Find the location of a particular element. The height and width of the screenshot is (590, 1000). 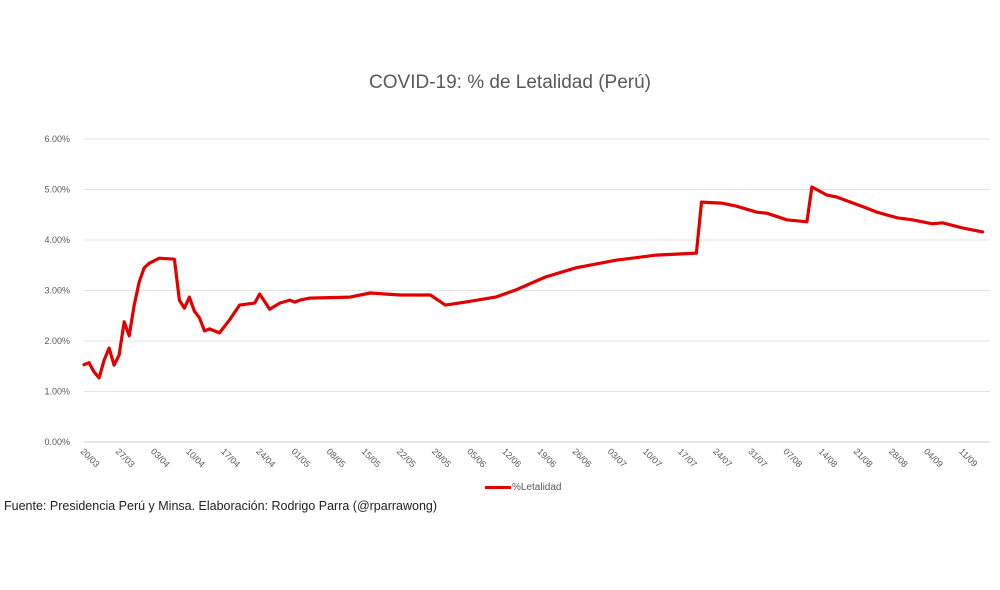

legend-label: %Letalidad is located at coordinates (537, 487).